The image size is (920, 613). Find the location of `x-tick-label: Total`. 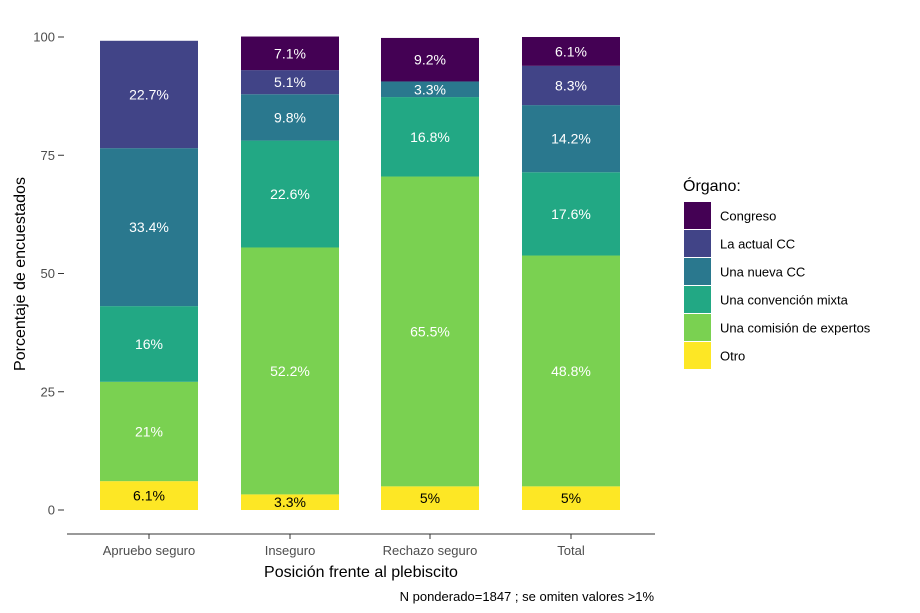

x-tick-label: Total is located at coordinates (571, 550).